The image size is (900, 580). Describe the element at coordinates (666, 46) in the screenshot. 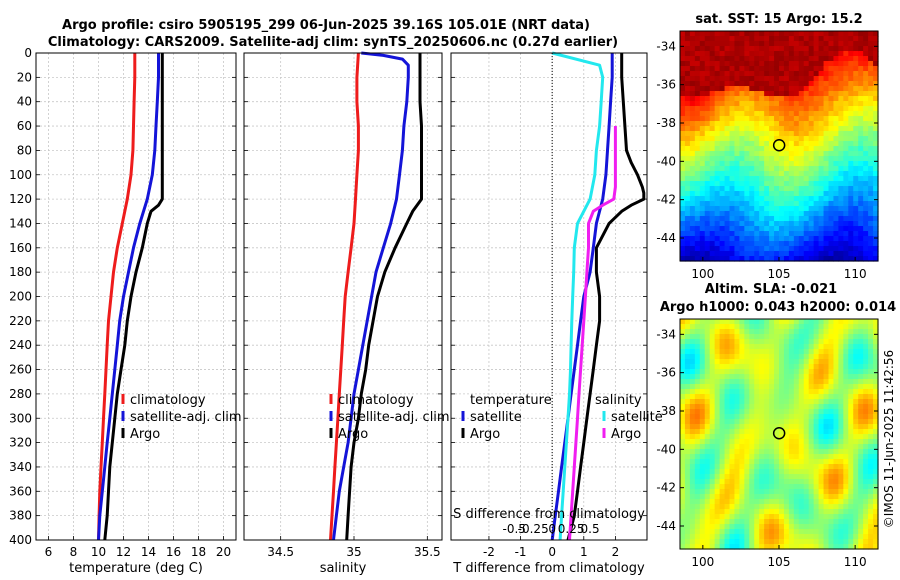

I see `y-tick-label: -34` at that location.